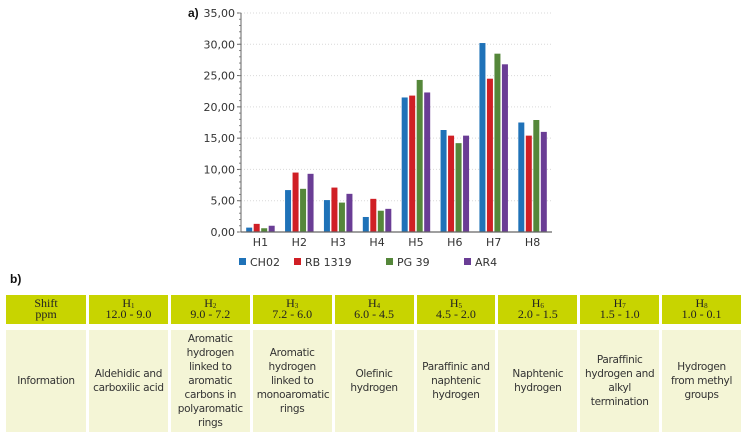 This screenshot has height=432, width=747. What do you see at coordinates (380, 221) in the screenshot?
I see `bar-pg-39-h4` at bounding box center [380, 221].